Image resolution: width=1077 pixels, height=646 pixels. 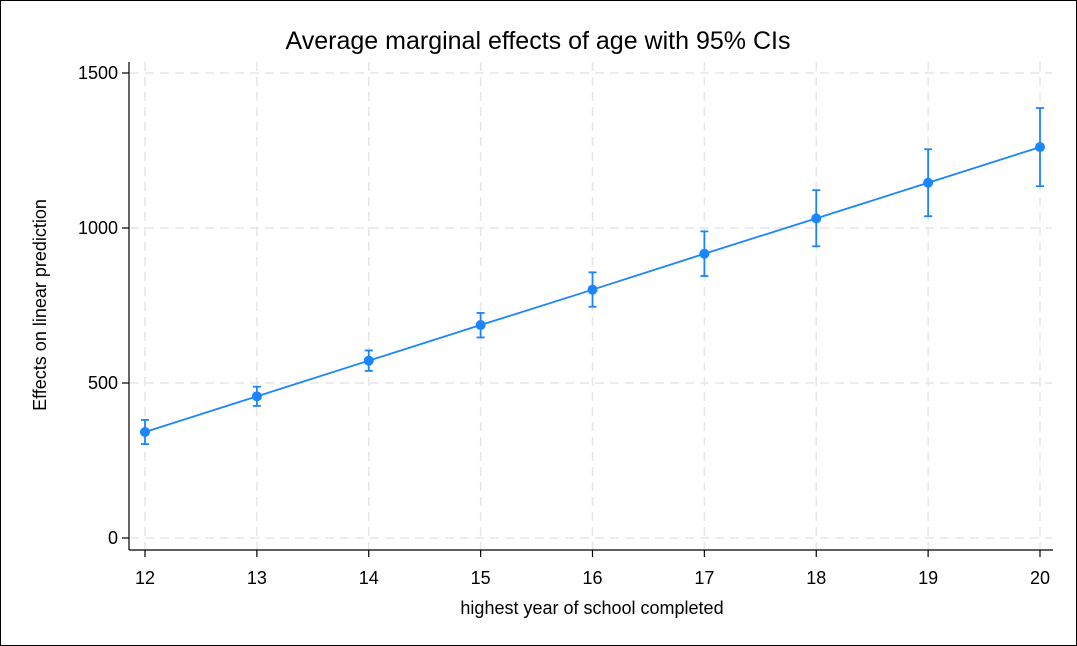 I want to click on x-tick-label-20: 20, so click(x=1040, y=578).